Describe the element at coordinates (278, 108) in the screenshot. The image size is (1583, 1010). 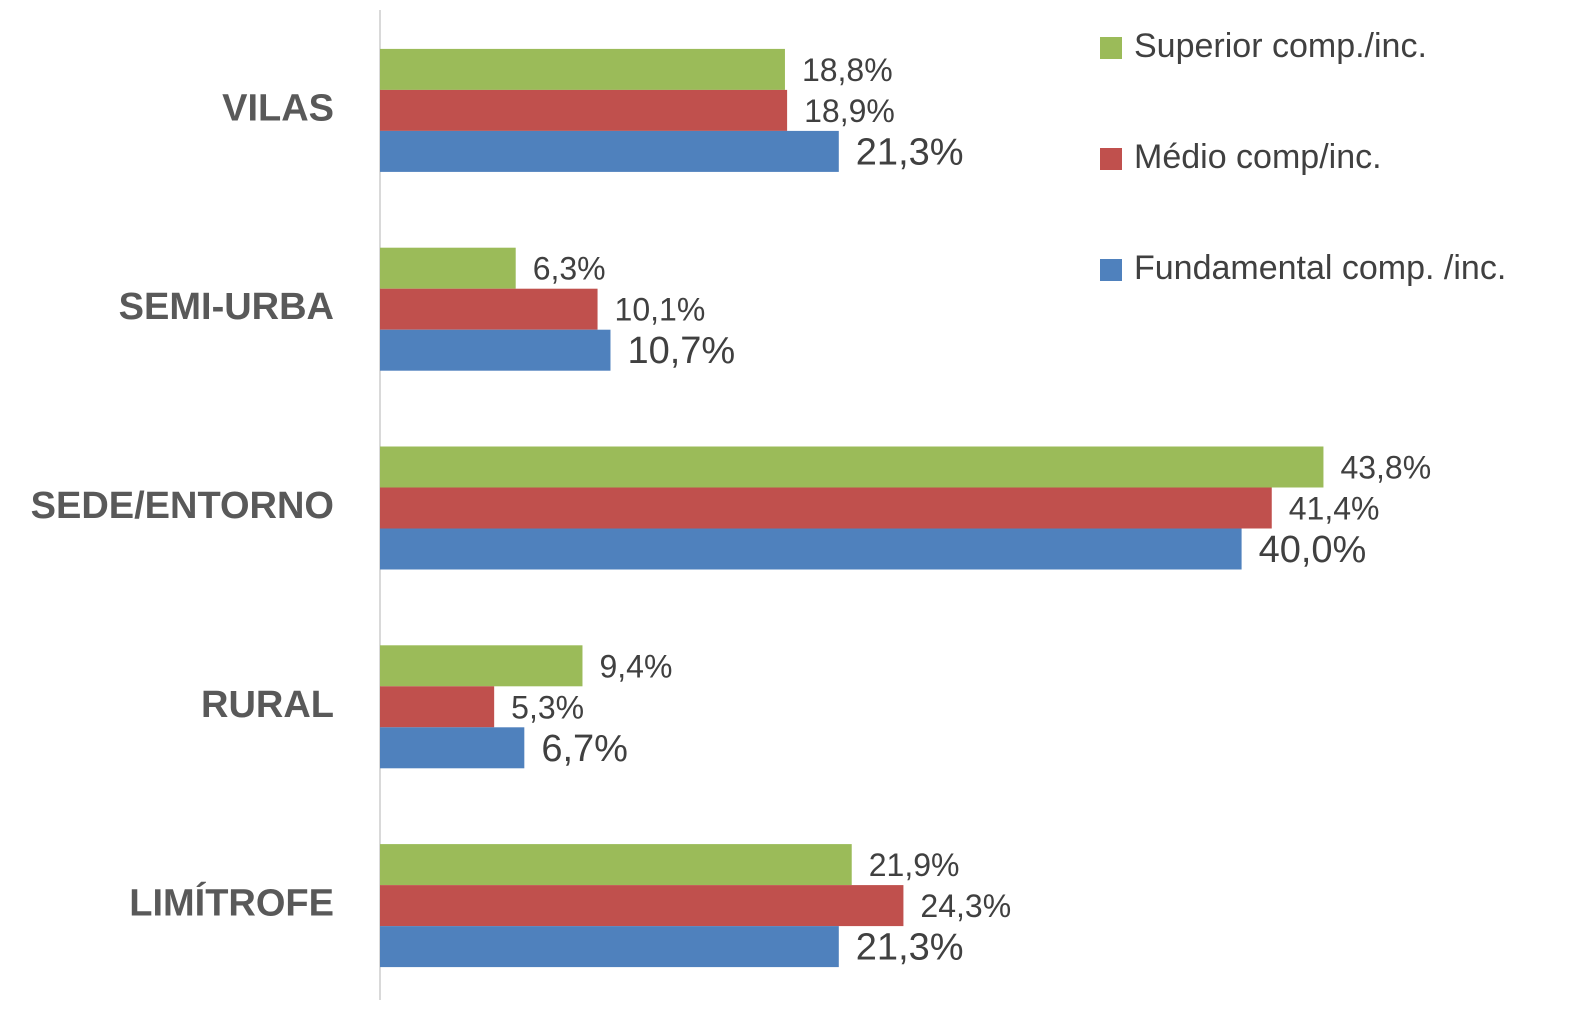
I see `y-tick-label: VILAS` at that location.